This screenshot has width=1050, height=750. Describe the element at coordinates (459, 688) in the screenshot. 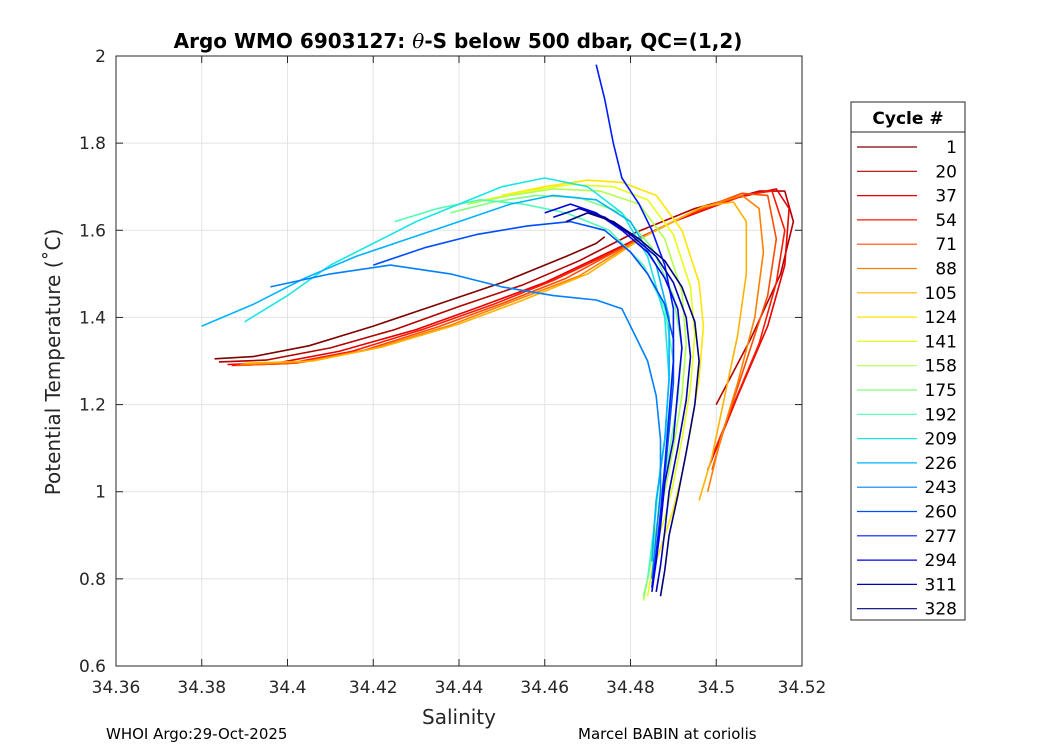

I see `x-tick-label: 34.44` at that location.